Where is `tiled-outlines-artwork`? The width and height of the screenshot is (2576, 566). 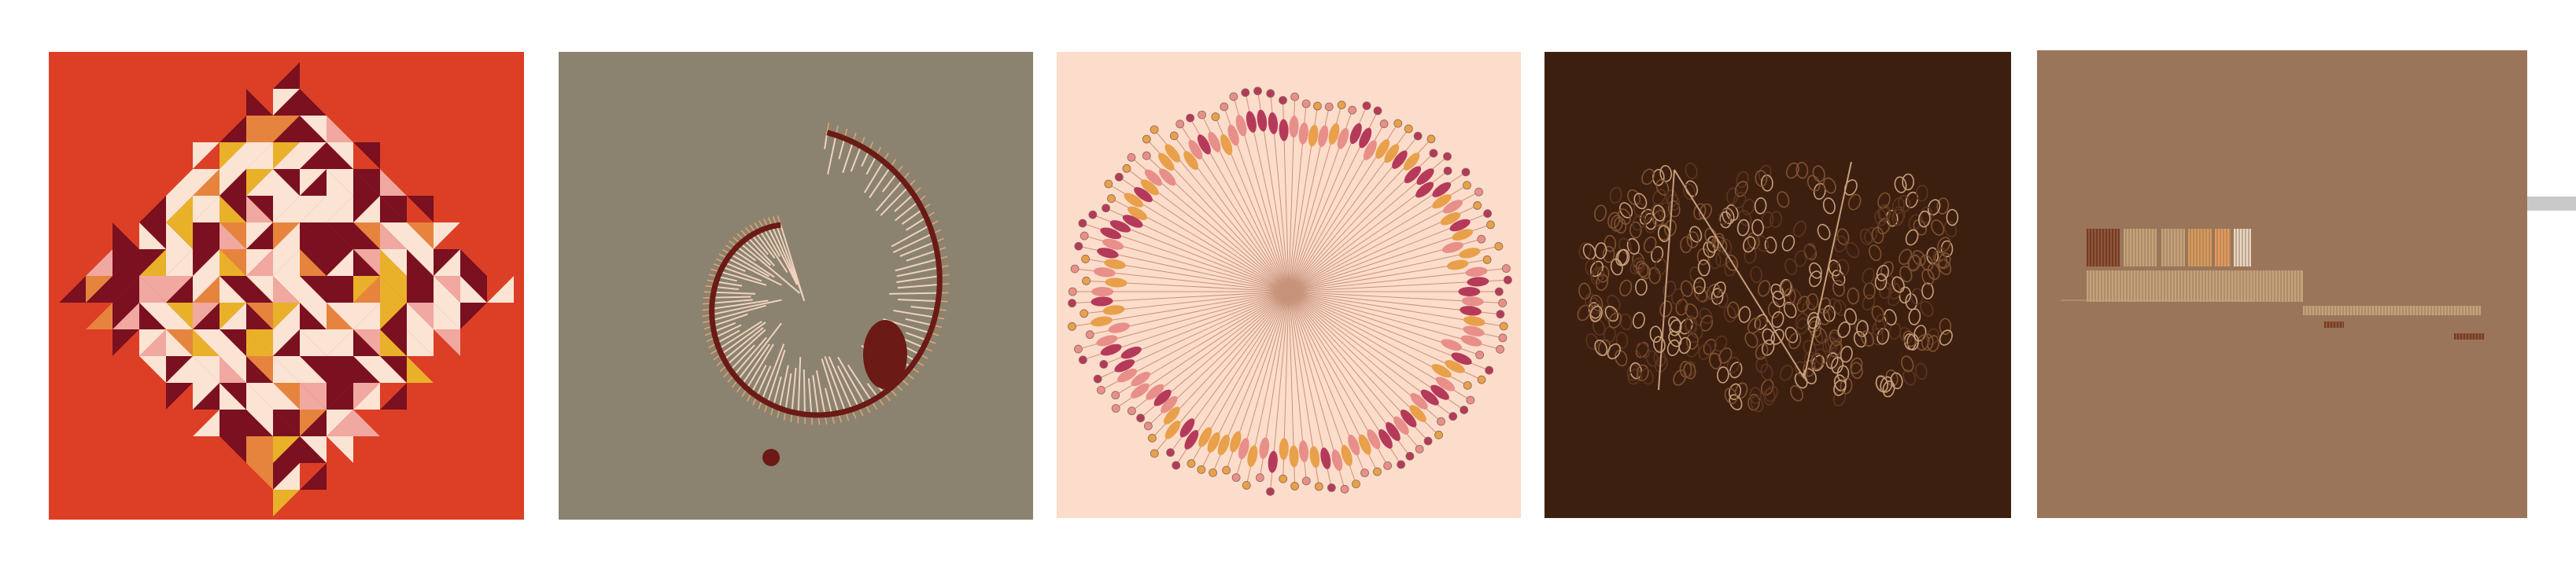 tiled-outlines-artwork is located at coordinates (1777, 285).